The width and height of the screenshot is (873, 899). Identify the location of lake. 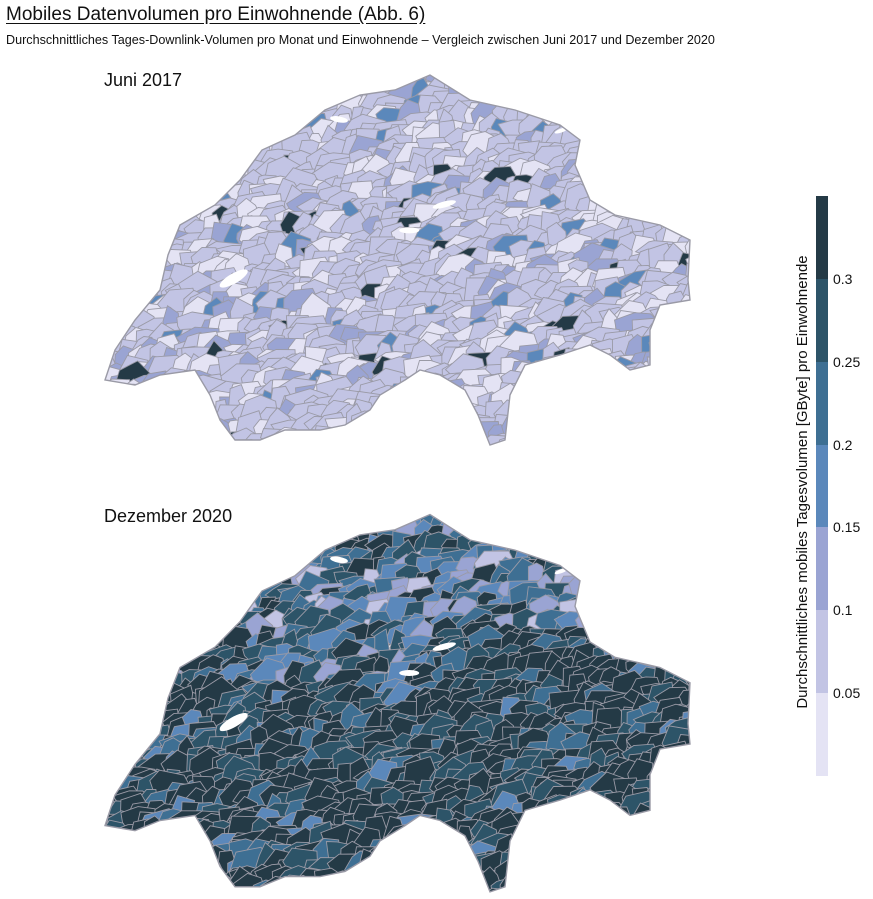
(233, 278).